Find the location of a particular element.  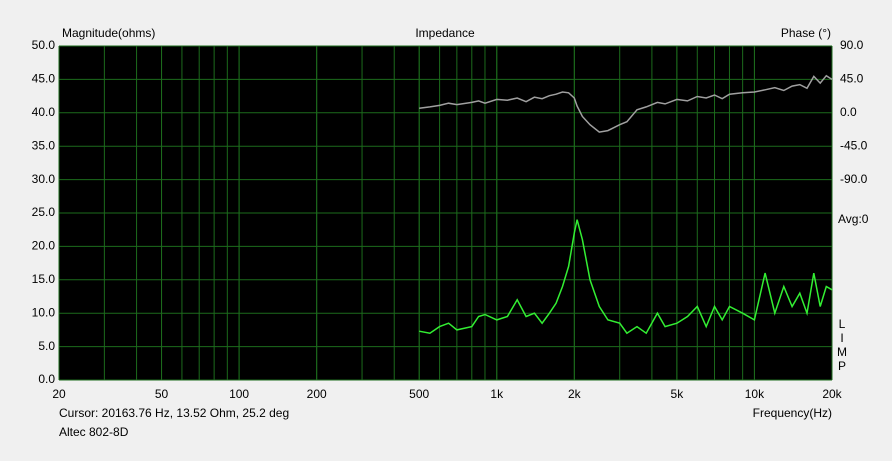

cursor-readout: Cursor: 20163.76 Hz, 13.52 Ohm, 25.2 deg is located at coordinates (174, 413).